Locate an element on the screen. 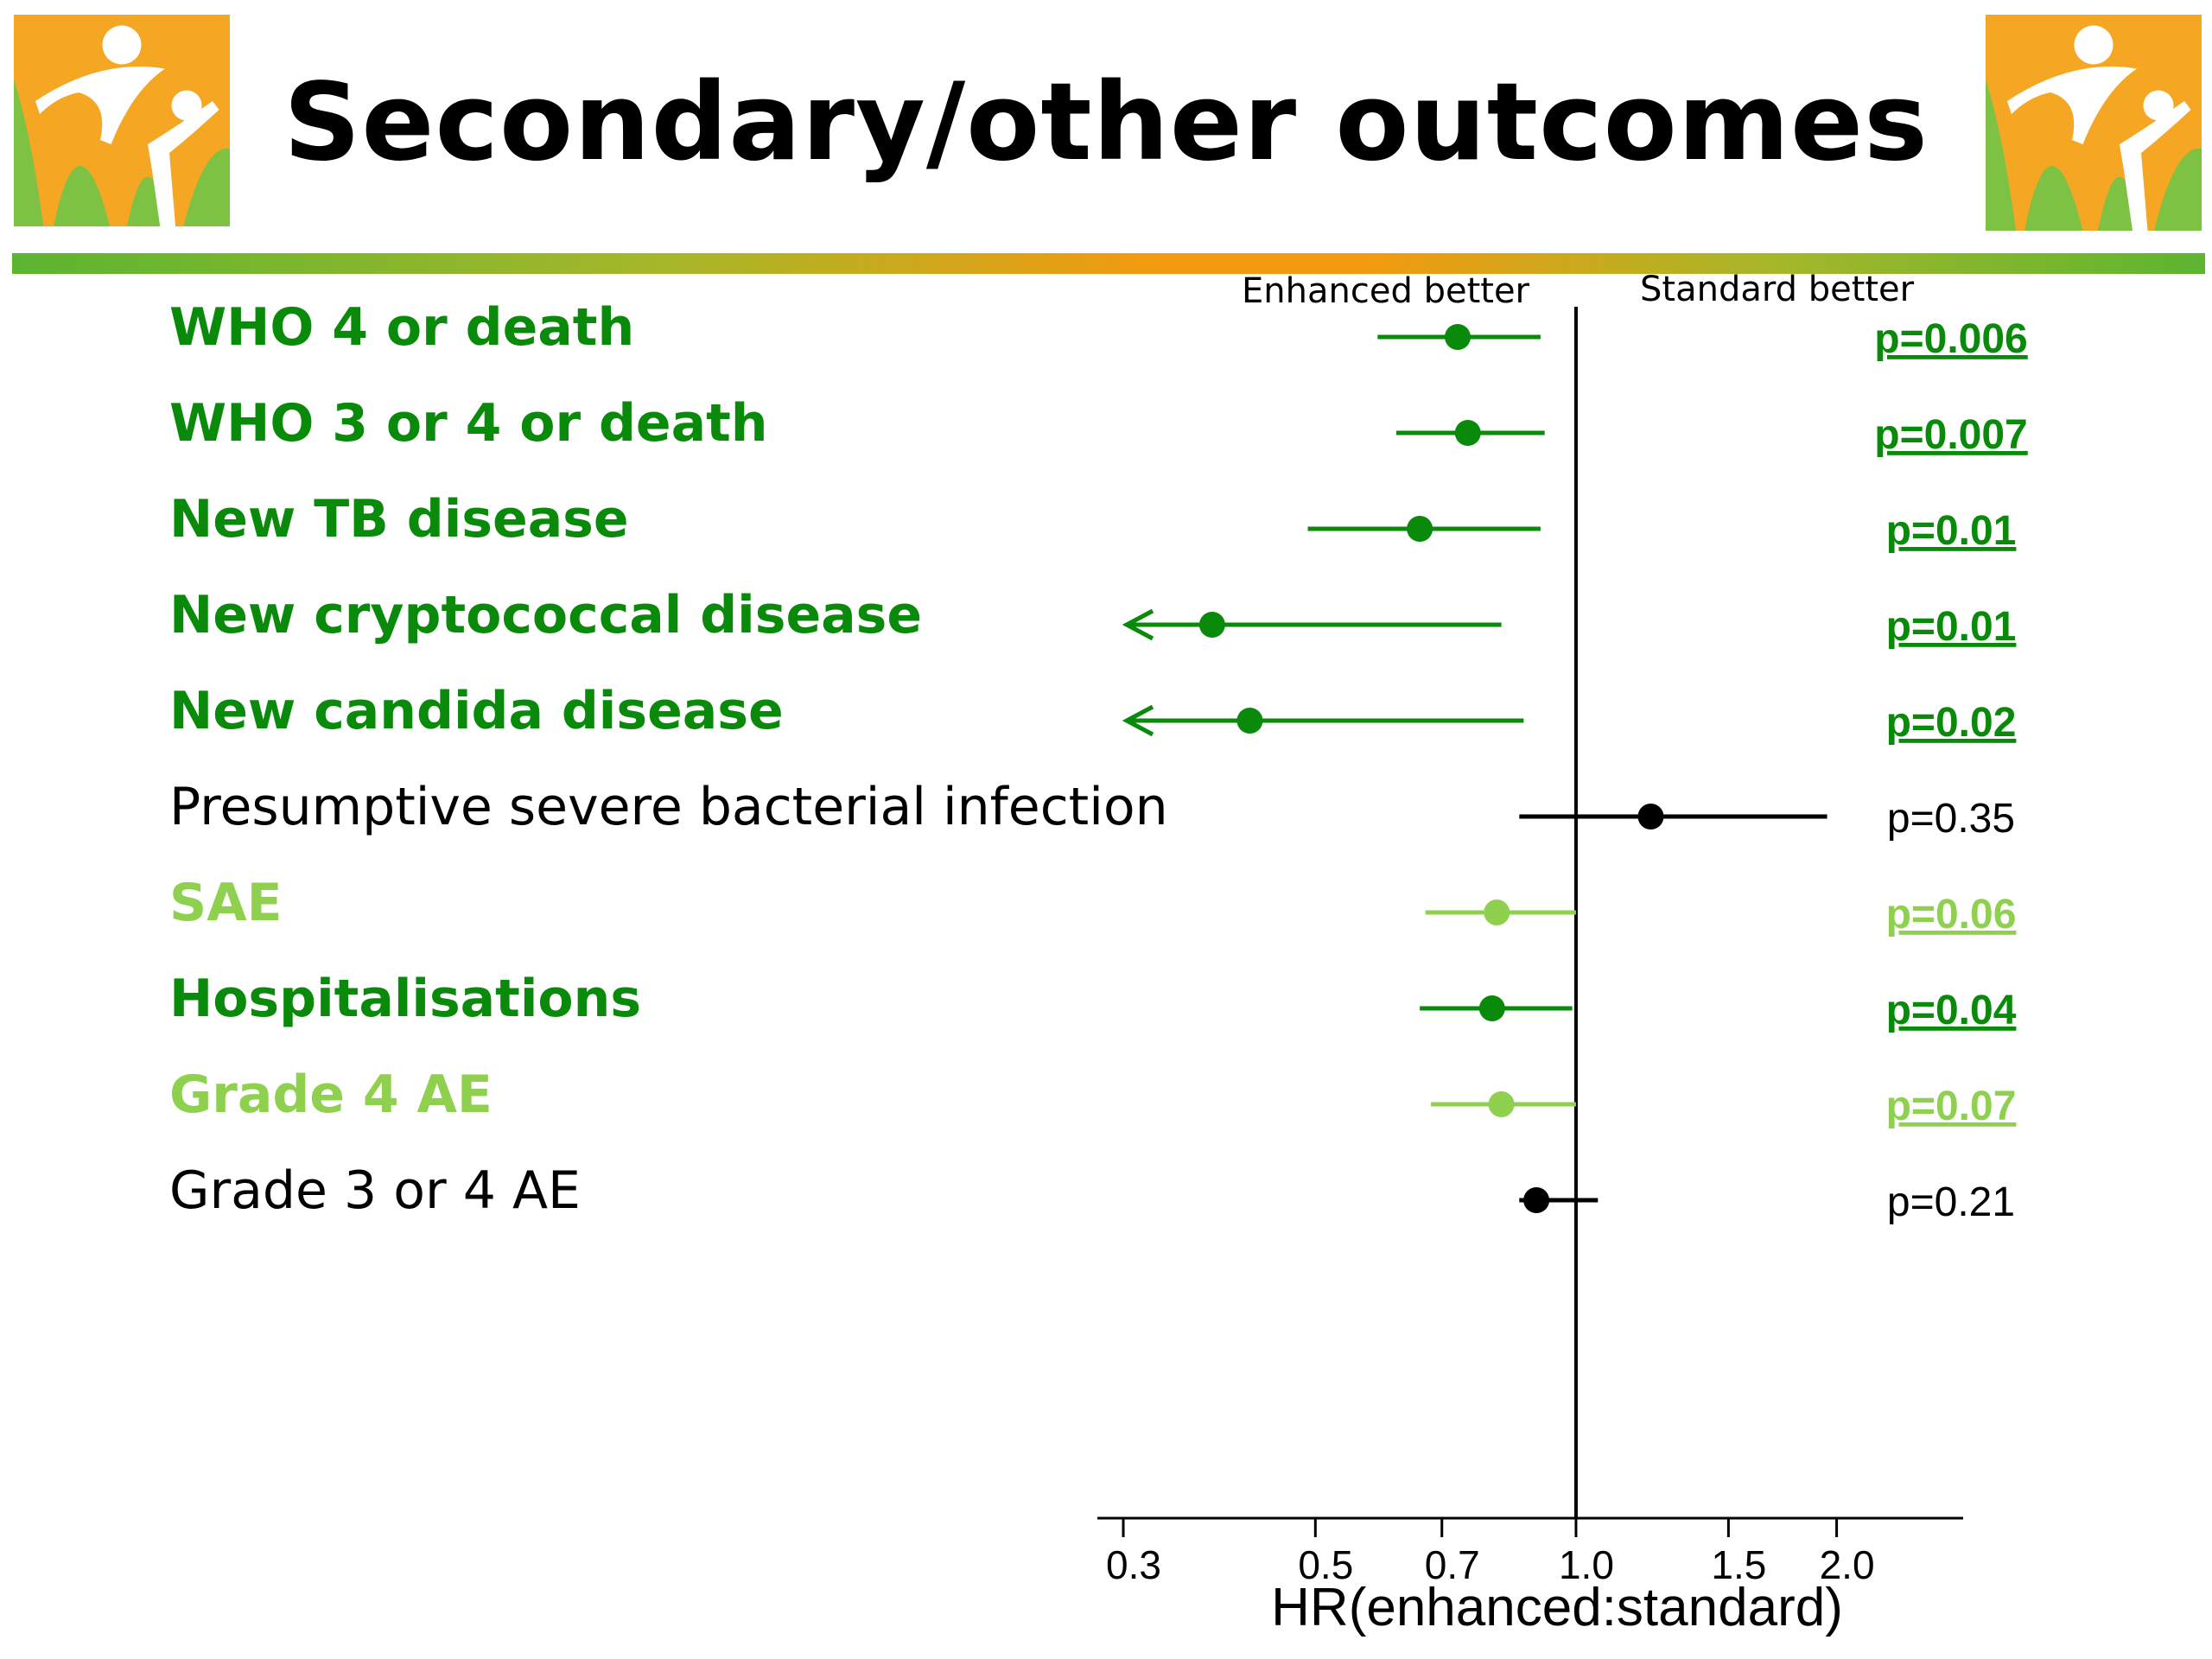 The image size is (2212, 1659). row-label: Grade 4 AE is located at coordinates (331, 1095).